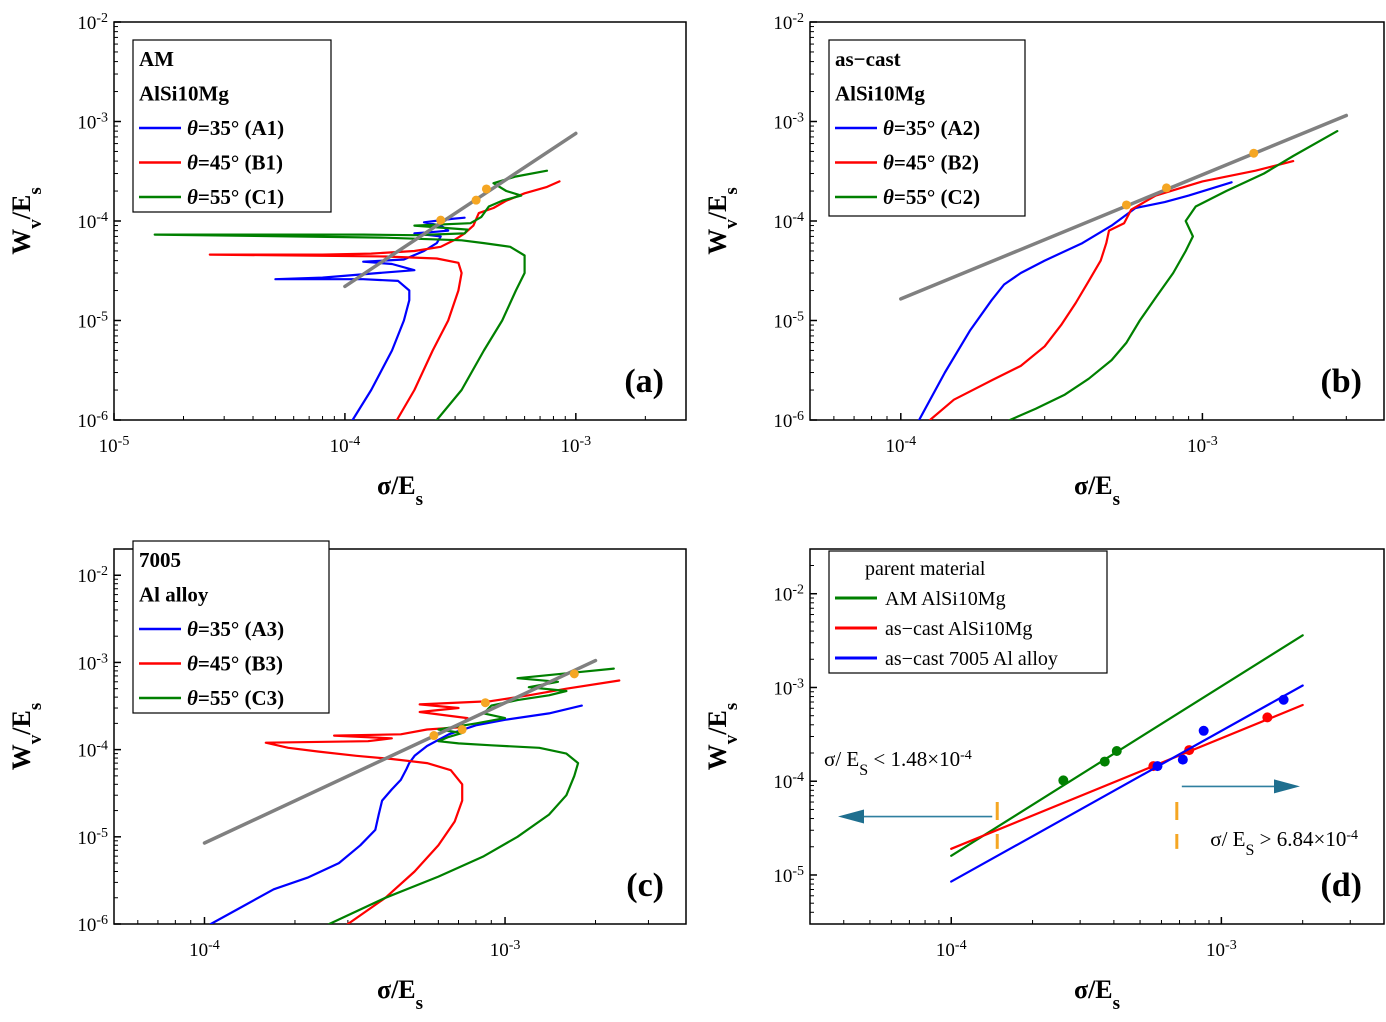 This screenshot has height=1022, width=1386. I want to click on fit-line, so click(460, 210).